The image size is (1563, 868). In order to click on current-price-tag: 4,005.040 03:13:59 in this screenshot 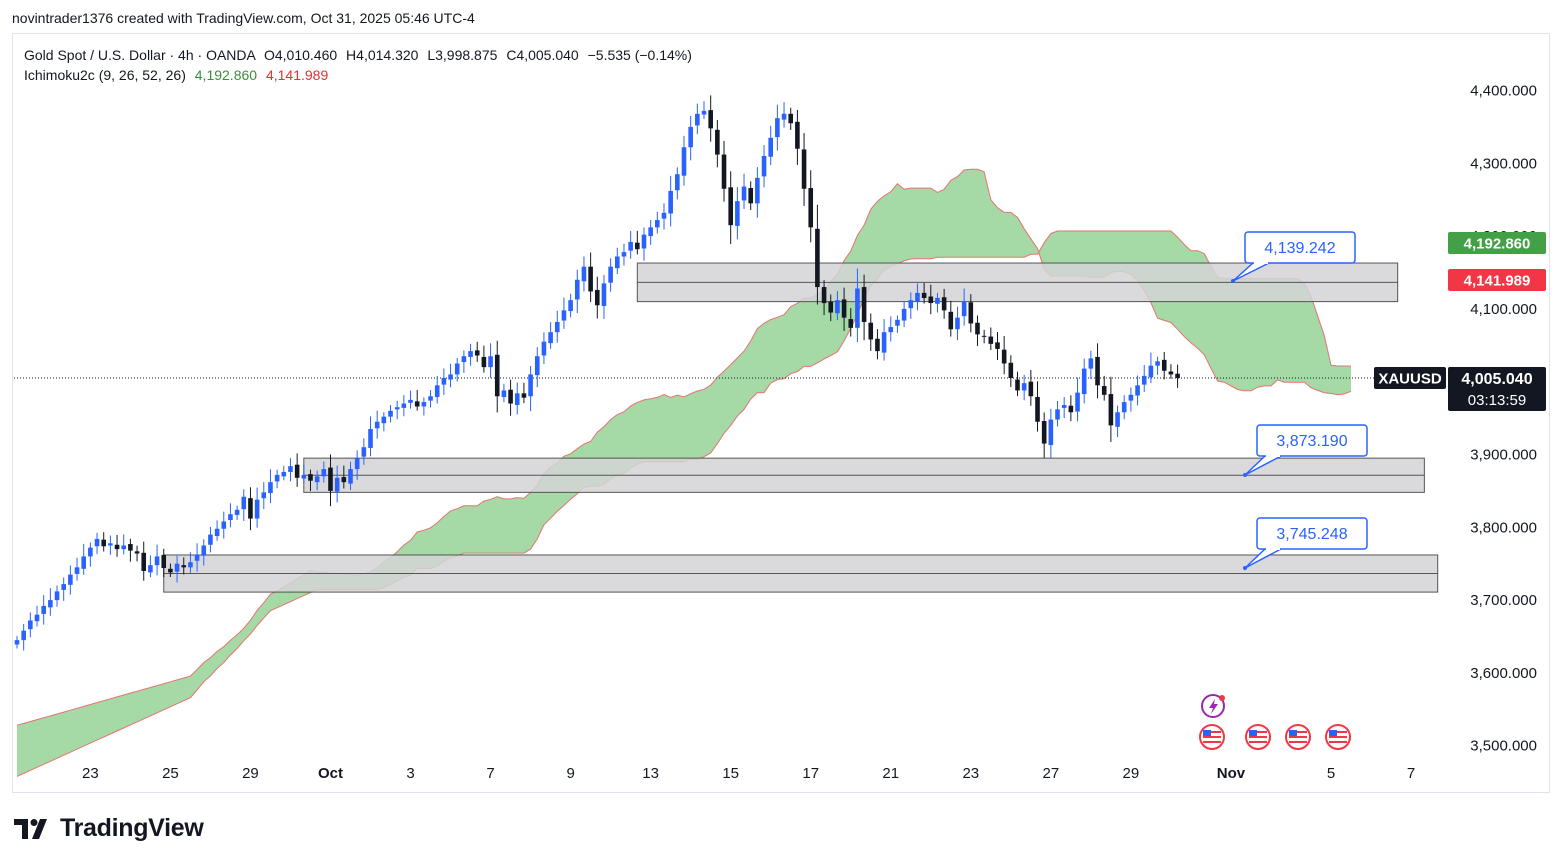, I will do `click(1497, 389)`.